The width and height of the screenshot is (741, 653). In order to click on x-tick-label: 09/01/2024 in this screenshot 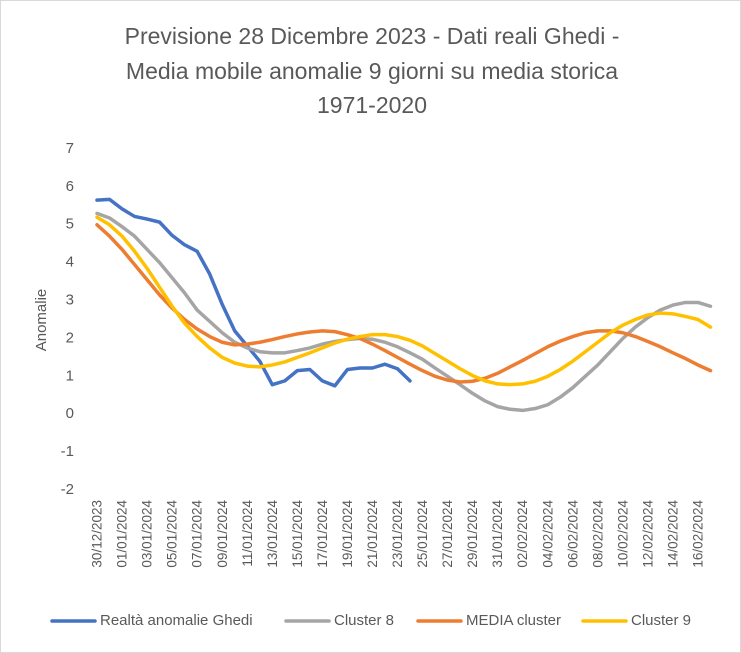, I will do `click(222, 534)`.